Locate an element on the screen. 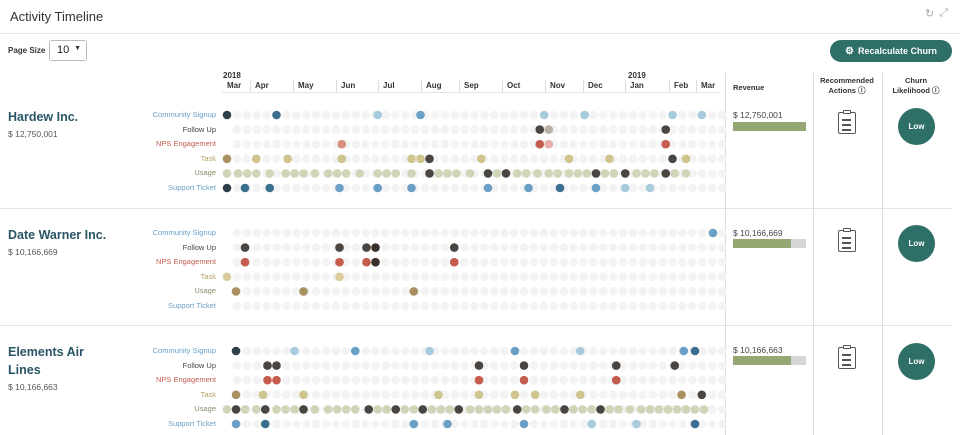 The image size is (960, 435). recalculate-churn-button: ⚙ Recalculate Churn is located at coordinates (891, 51).